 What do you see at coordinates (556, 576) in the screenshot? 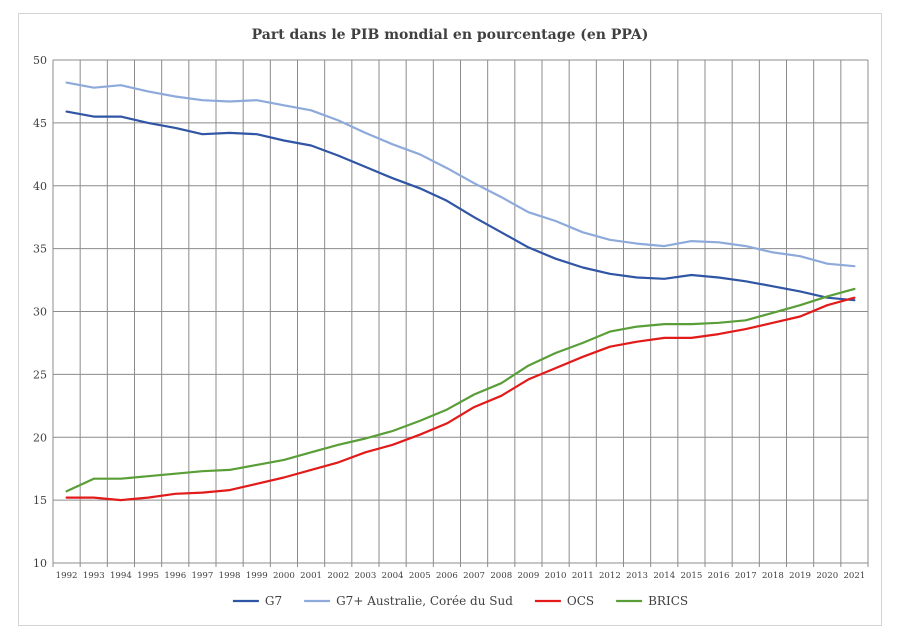
I see `x-tick-label: 2010` at bounding box center [556, 576].